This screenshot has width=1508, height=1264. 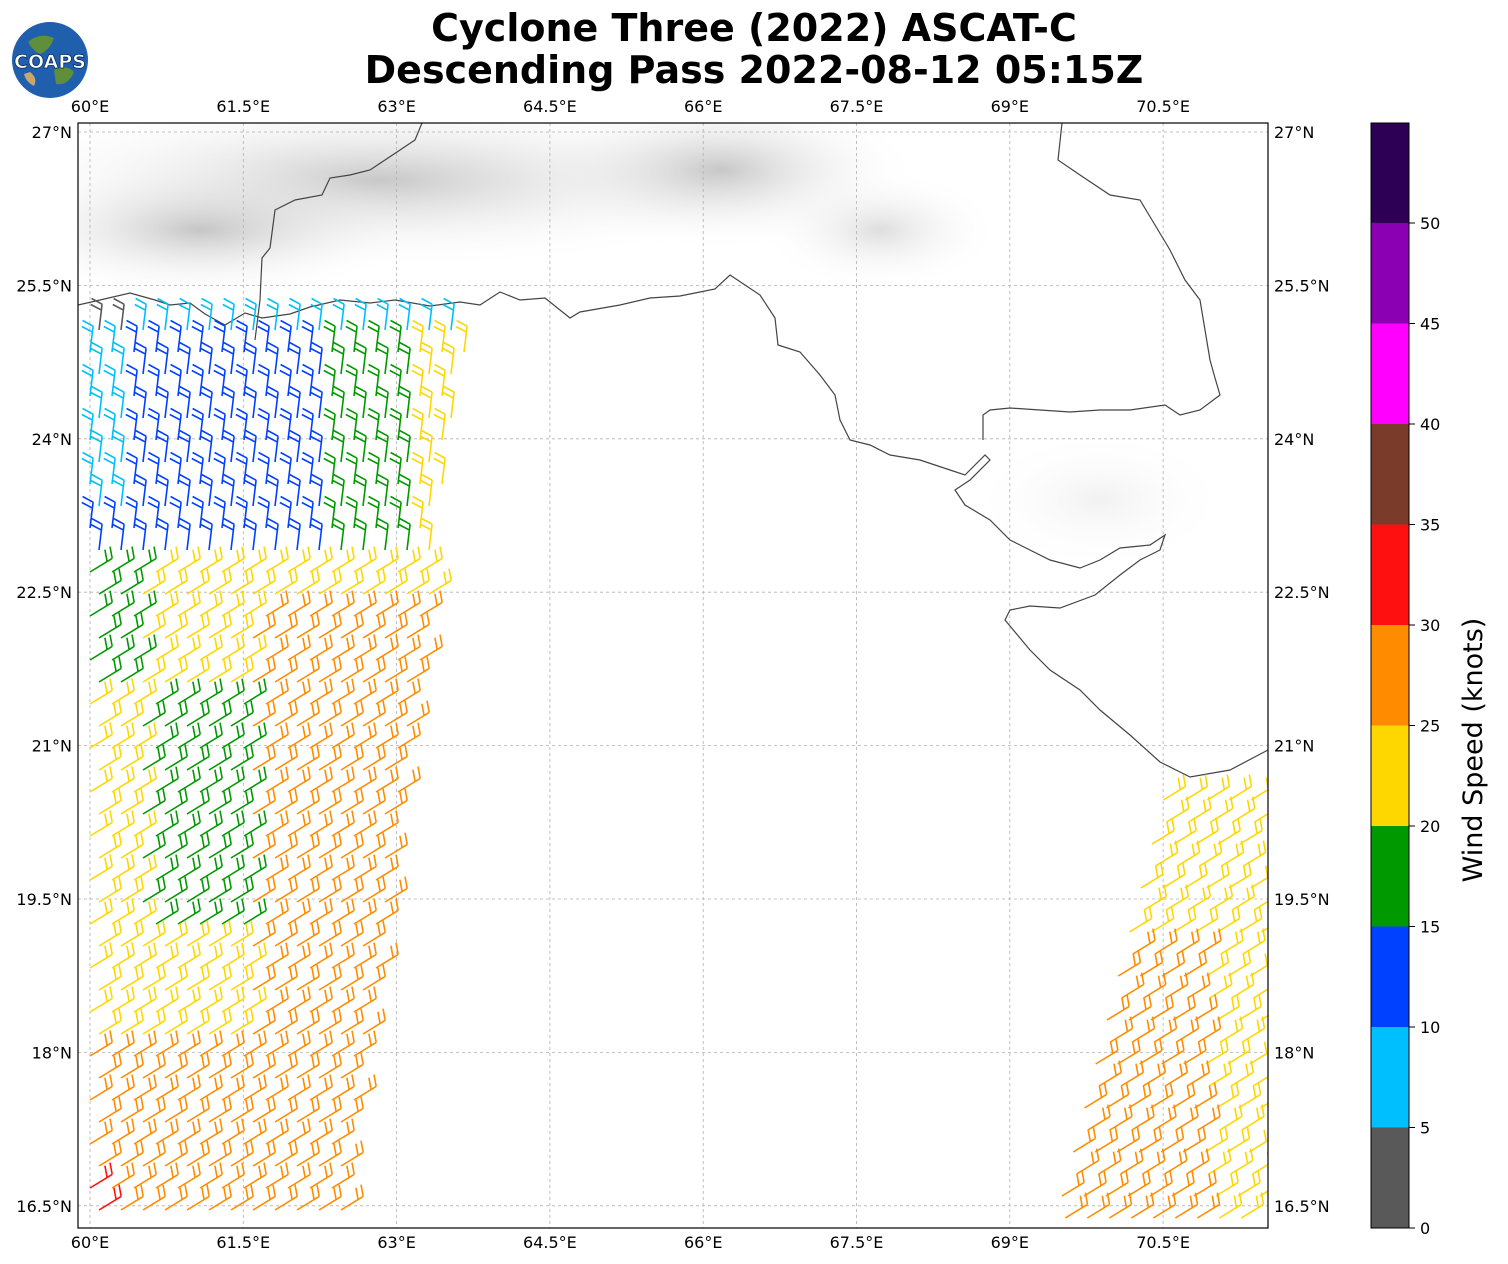 What do you see at coordinates (1430, 324) in the screenshot?
I see `colorbar-tick-label: 45` at bounding box center [1430, 324].